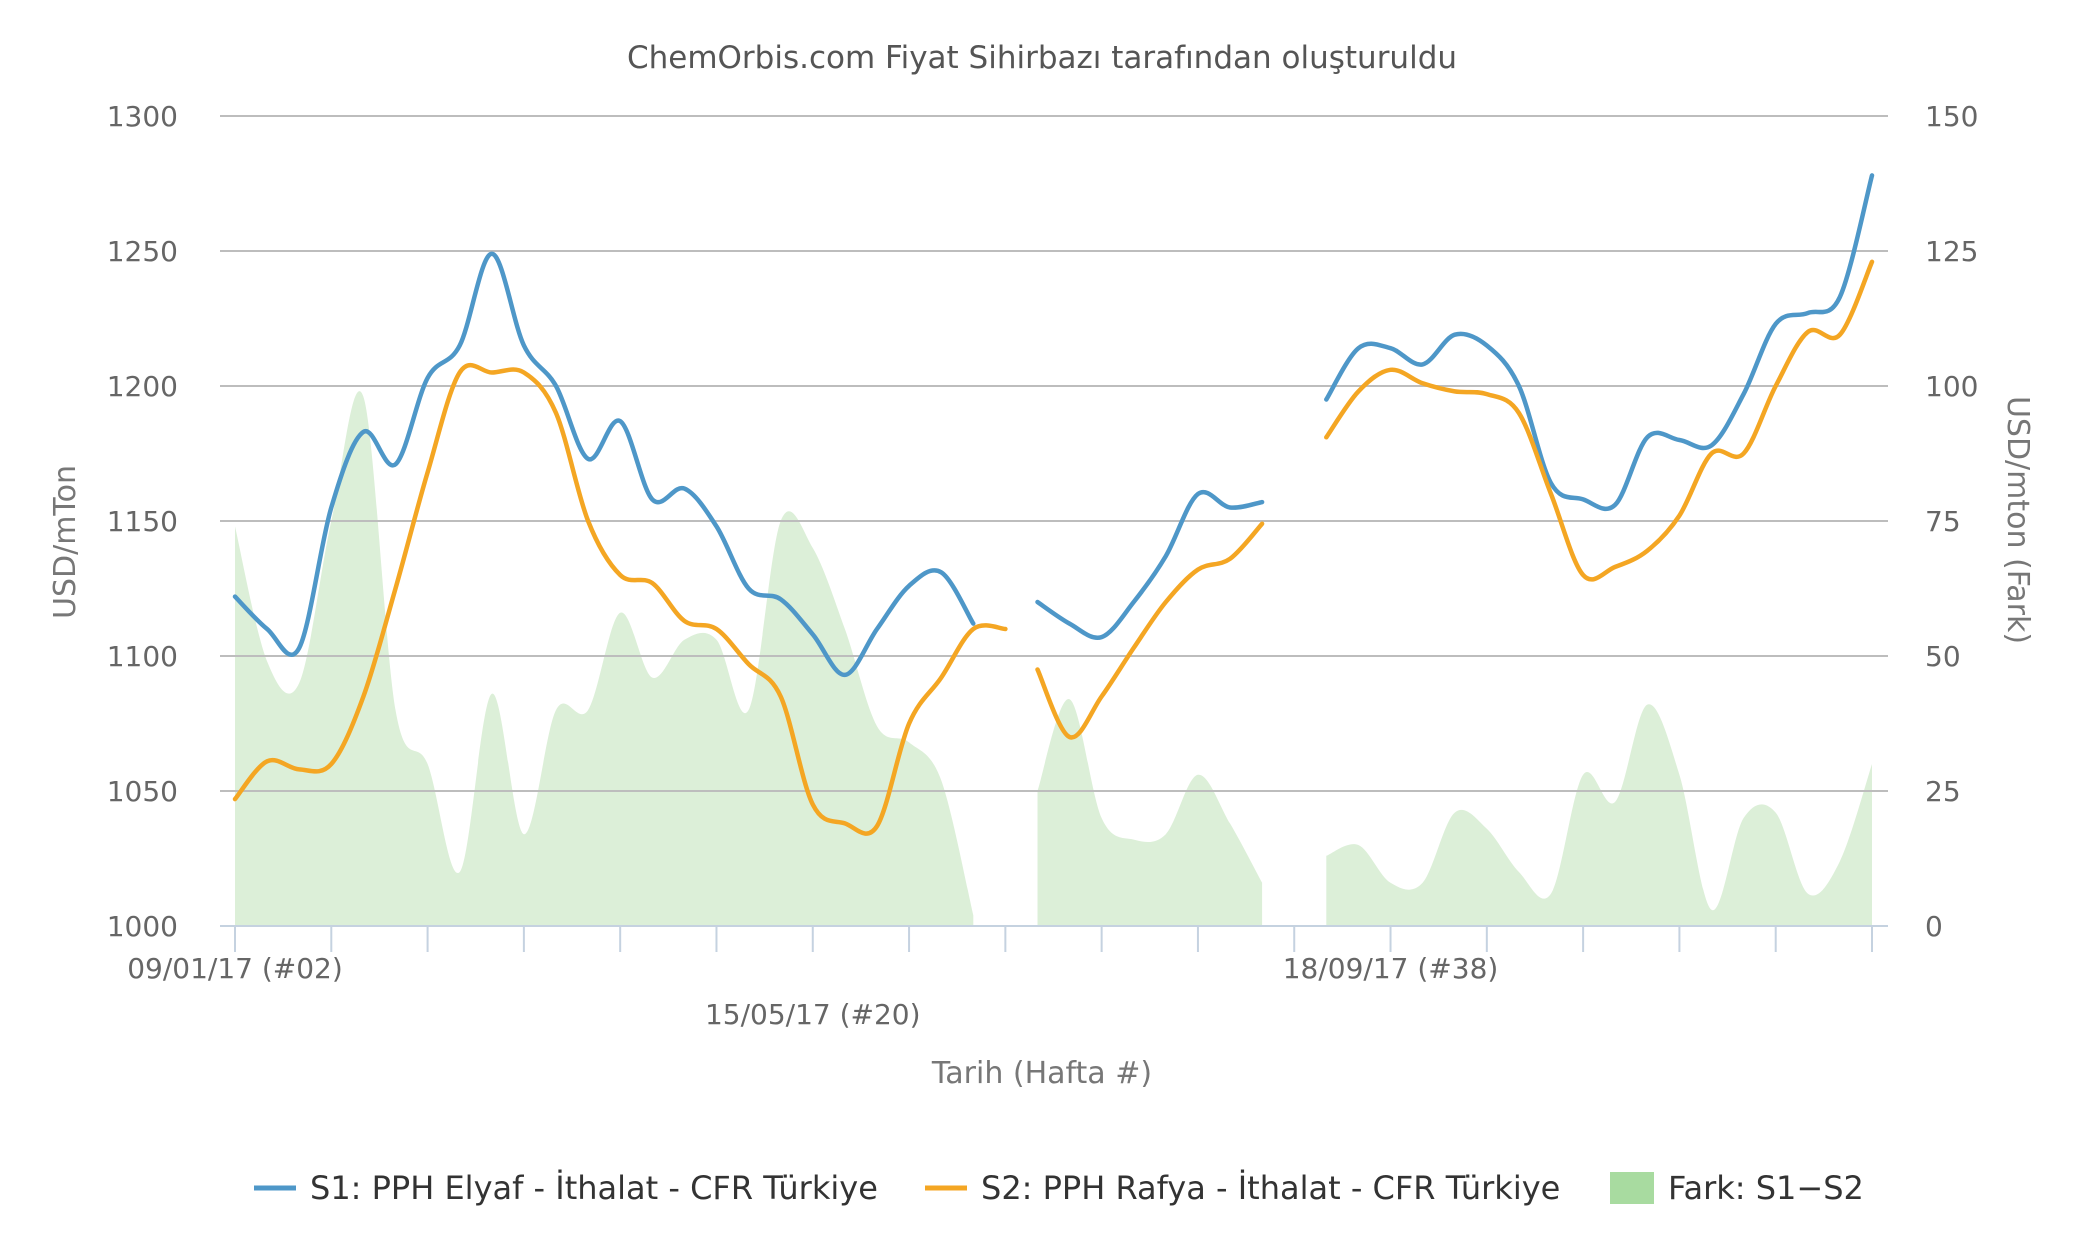 The image size is (2073, 1244). Describe the element at coordinates (235, 968) in the screenshot. I see `x-tick-label: 09/01/17 (#02)` at that location.